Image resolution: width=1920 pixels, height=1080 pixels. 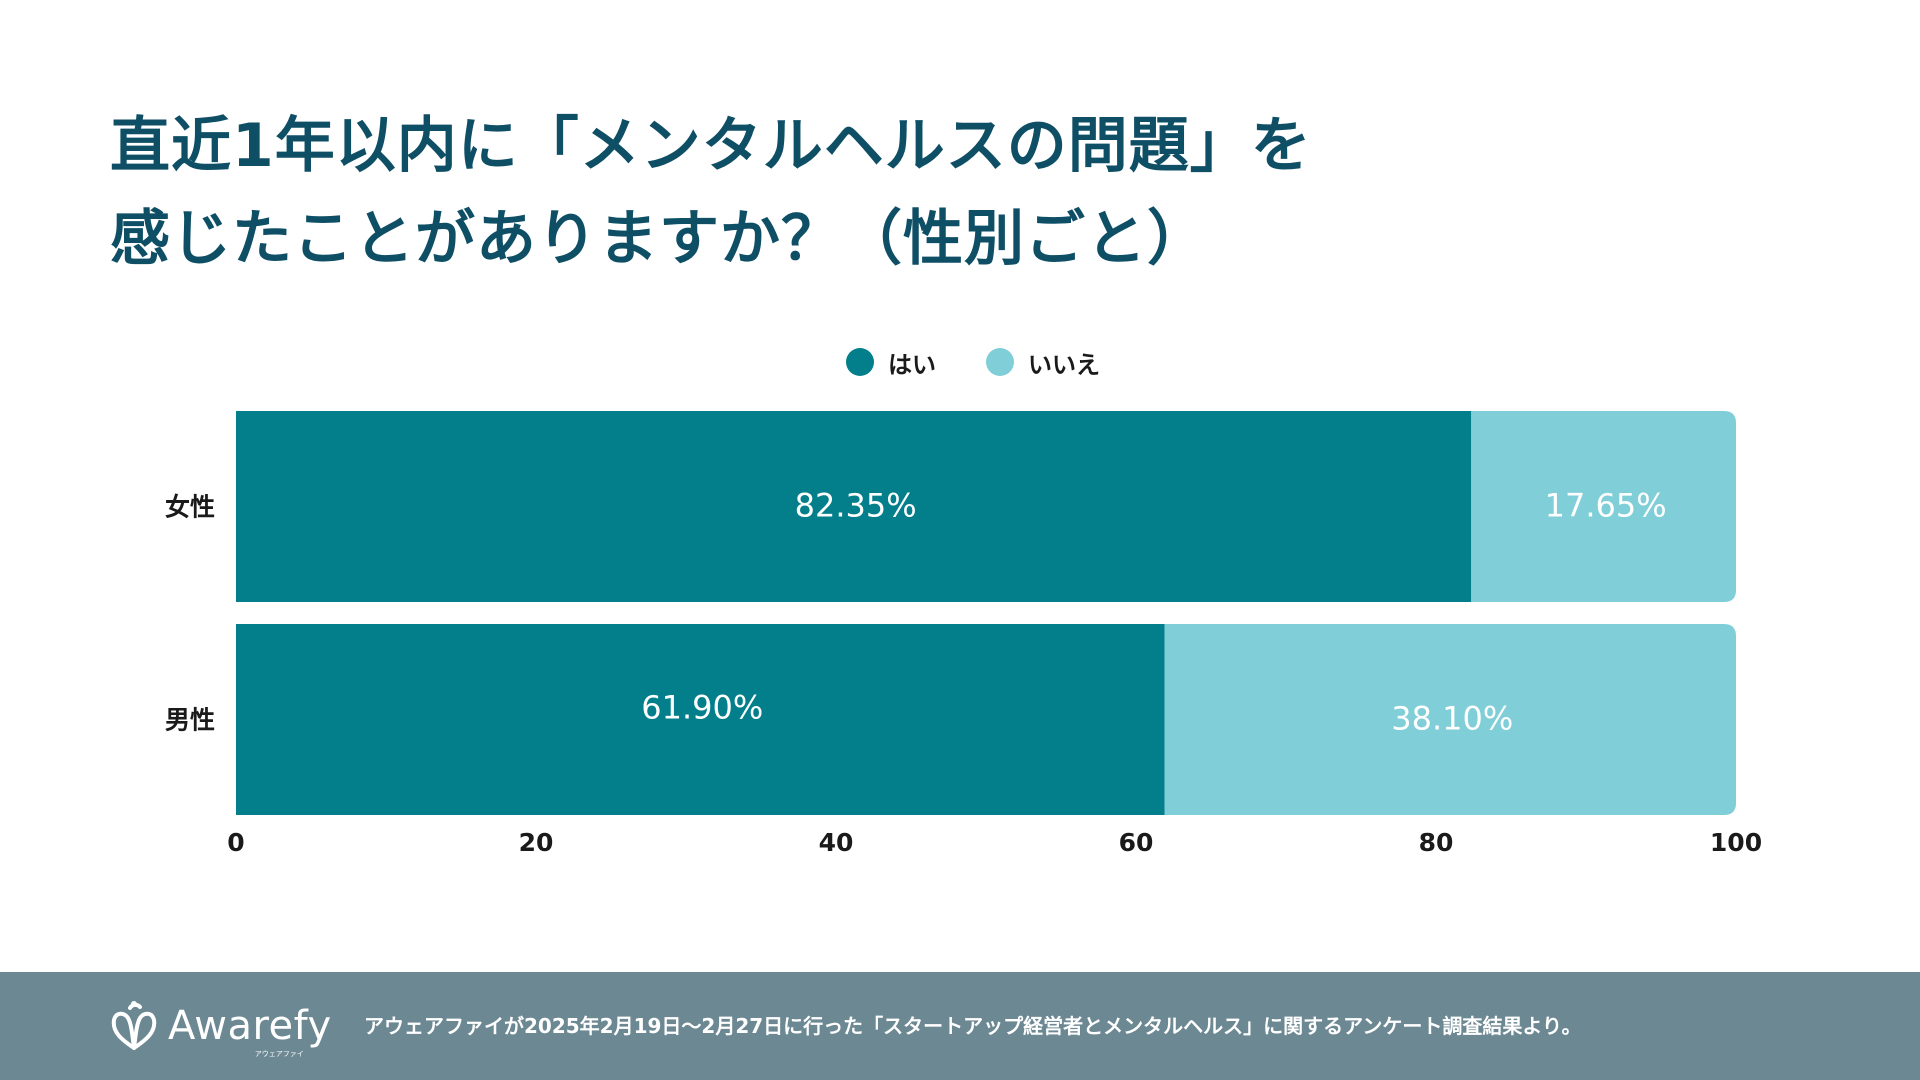 I want to click on data-label-female-no: 17.65%, so click(x=1606, y=506).